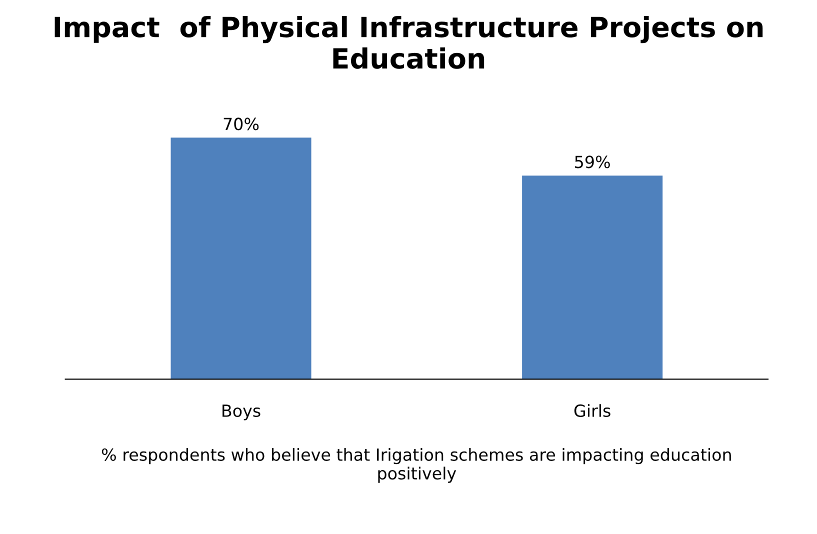  I want to click on x-axis-title: % respondents who believe that Irigation schemes are impacting education positively, so click(416, 465).